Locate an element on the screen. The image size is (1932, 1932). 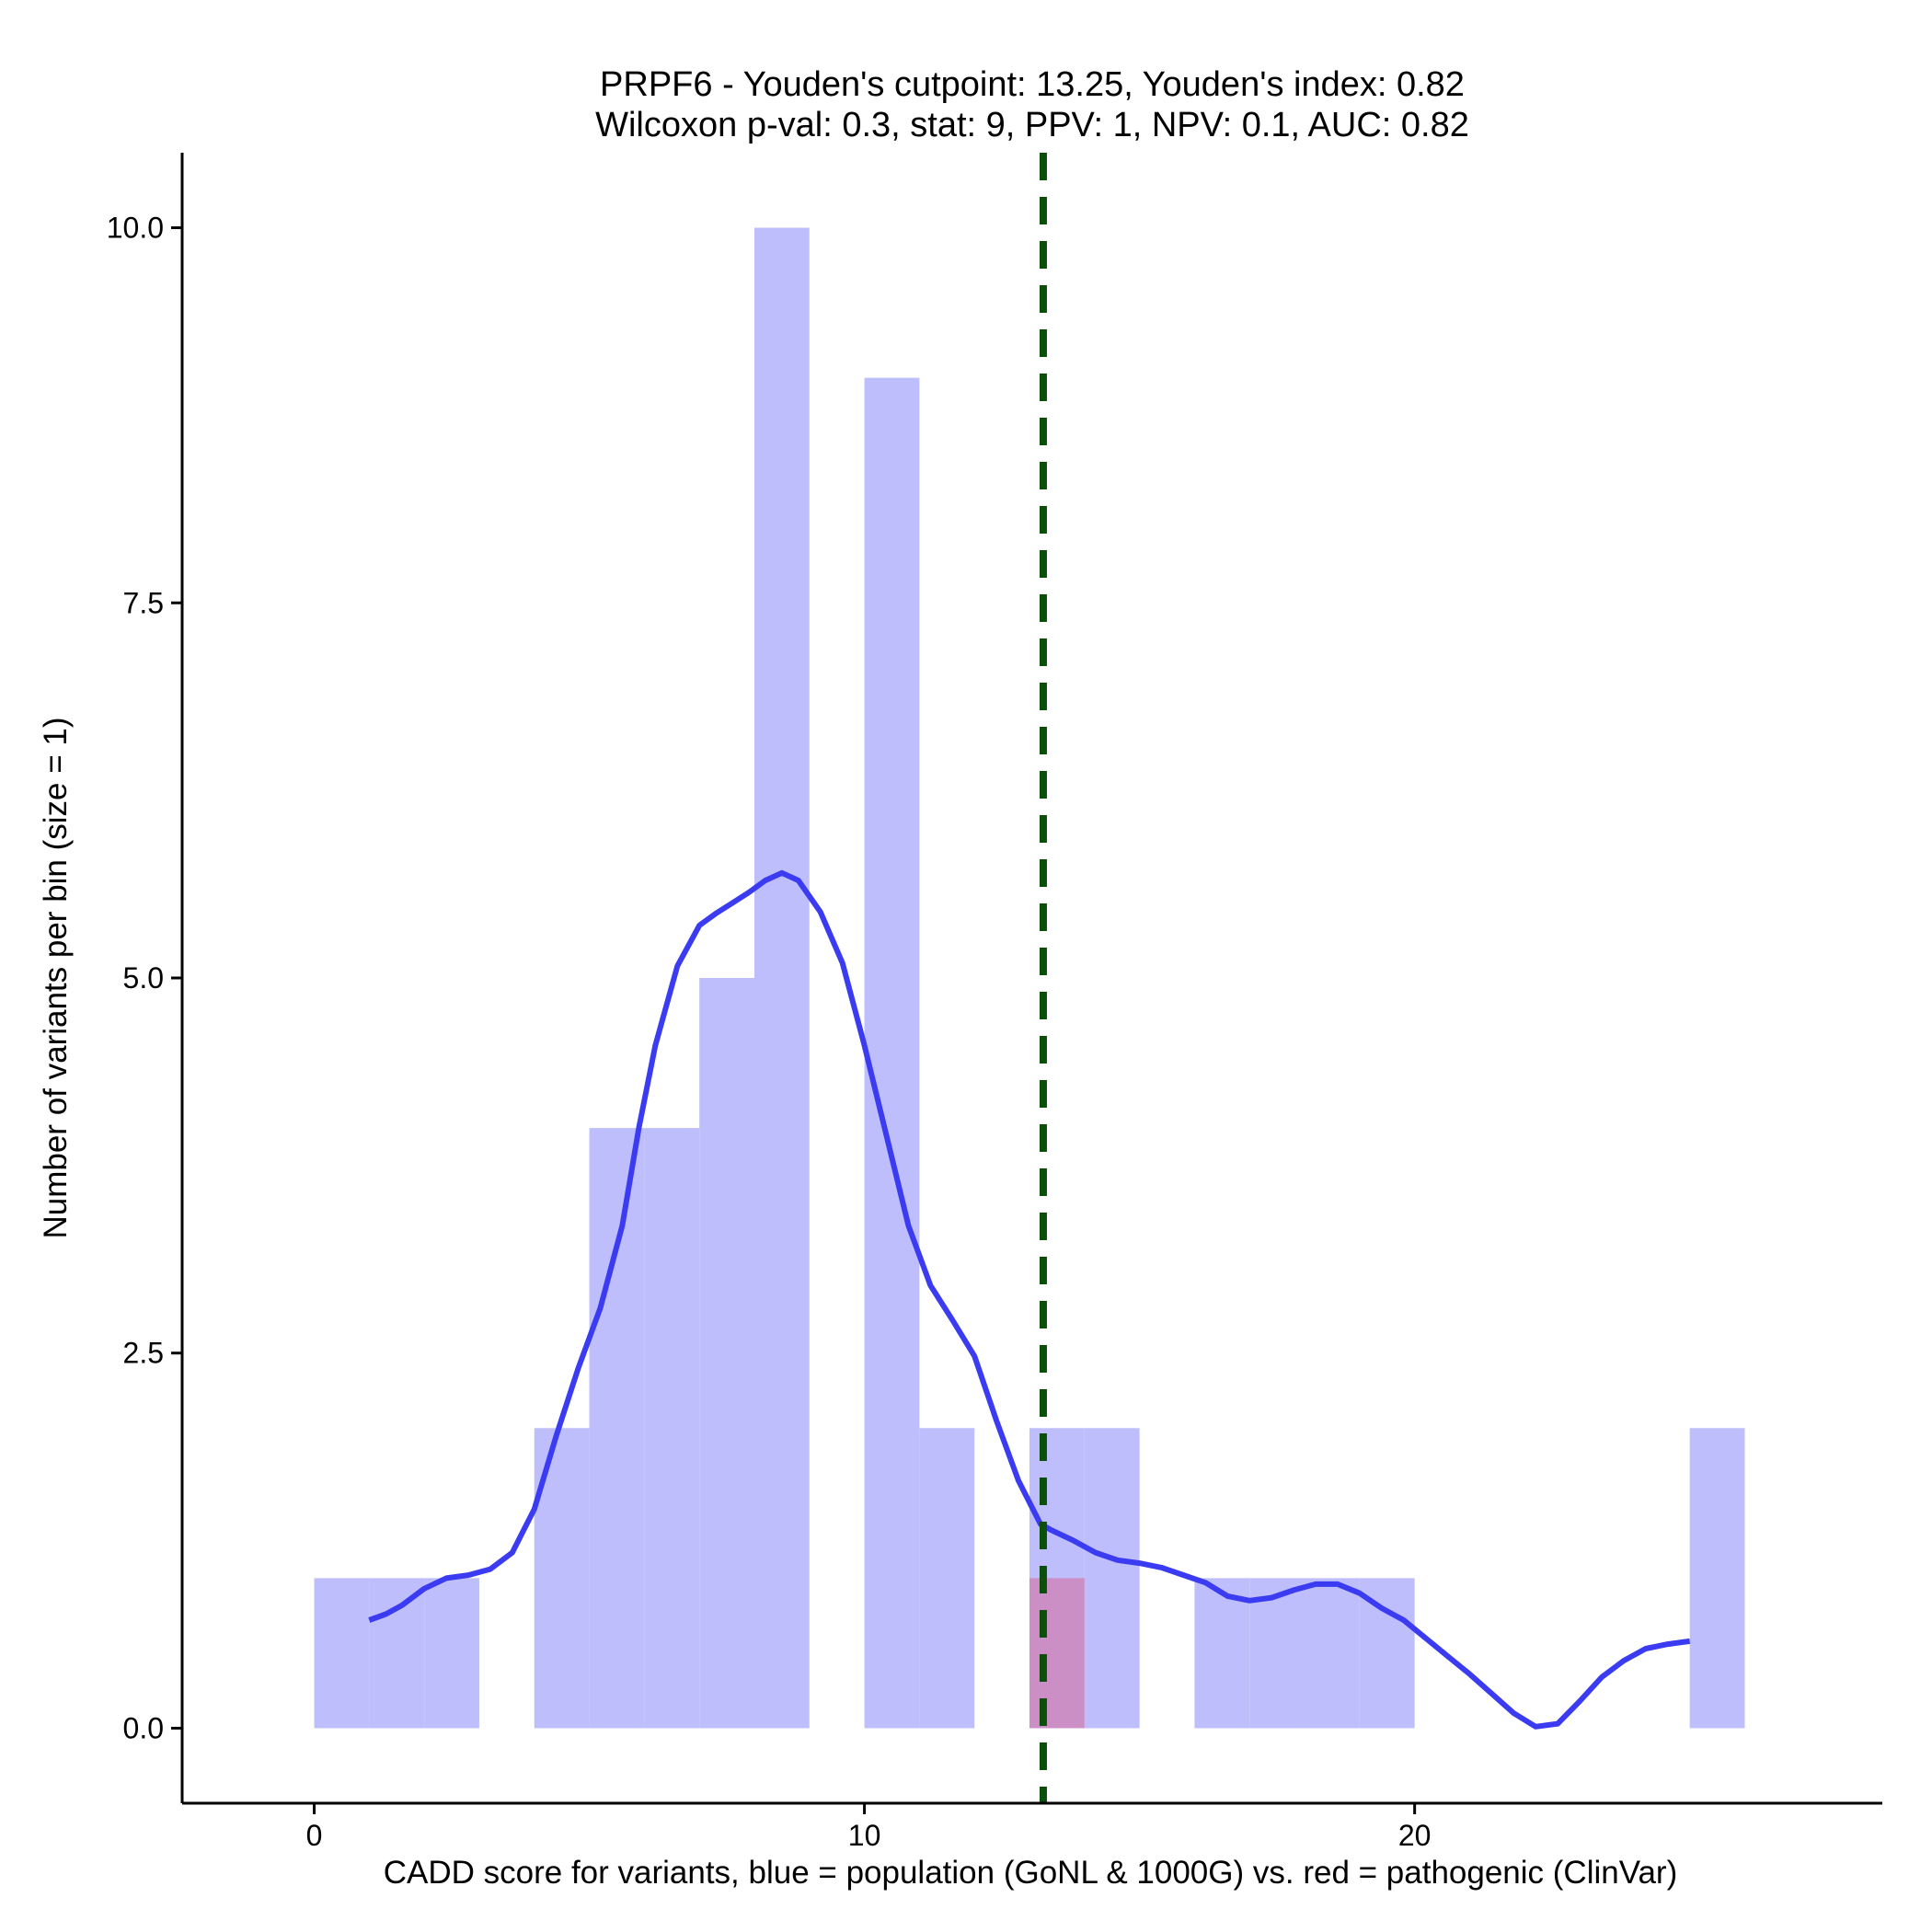
y-tick-label: 5.0 is located at coordinates (143, 978).